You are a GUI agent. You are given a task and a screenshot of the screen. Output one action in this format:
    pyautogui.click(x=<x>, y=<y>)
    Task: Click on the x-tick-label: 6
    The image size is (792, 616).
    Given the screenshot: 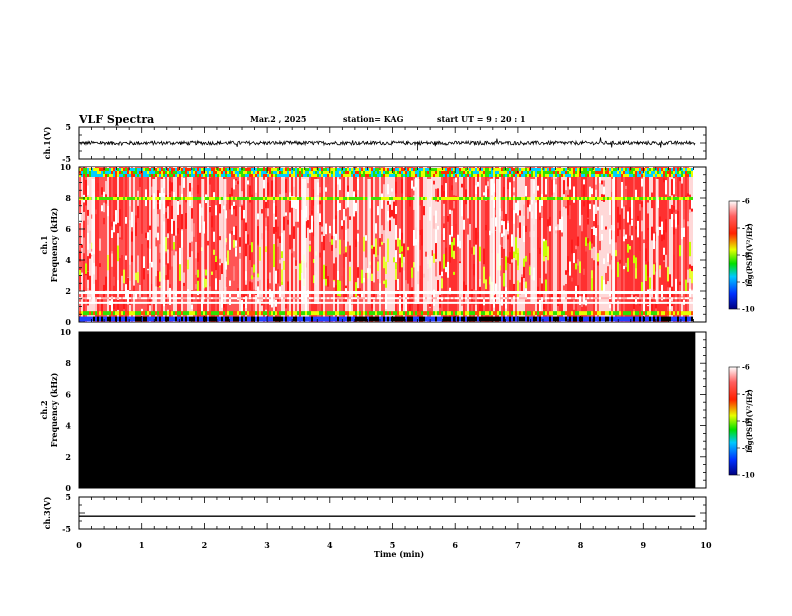 What is the action you would take?
    pyautogui.click(x=455, y=545)
    